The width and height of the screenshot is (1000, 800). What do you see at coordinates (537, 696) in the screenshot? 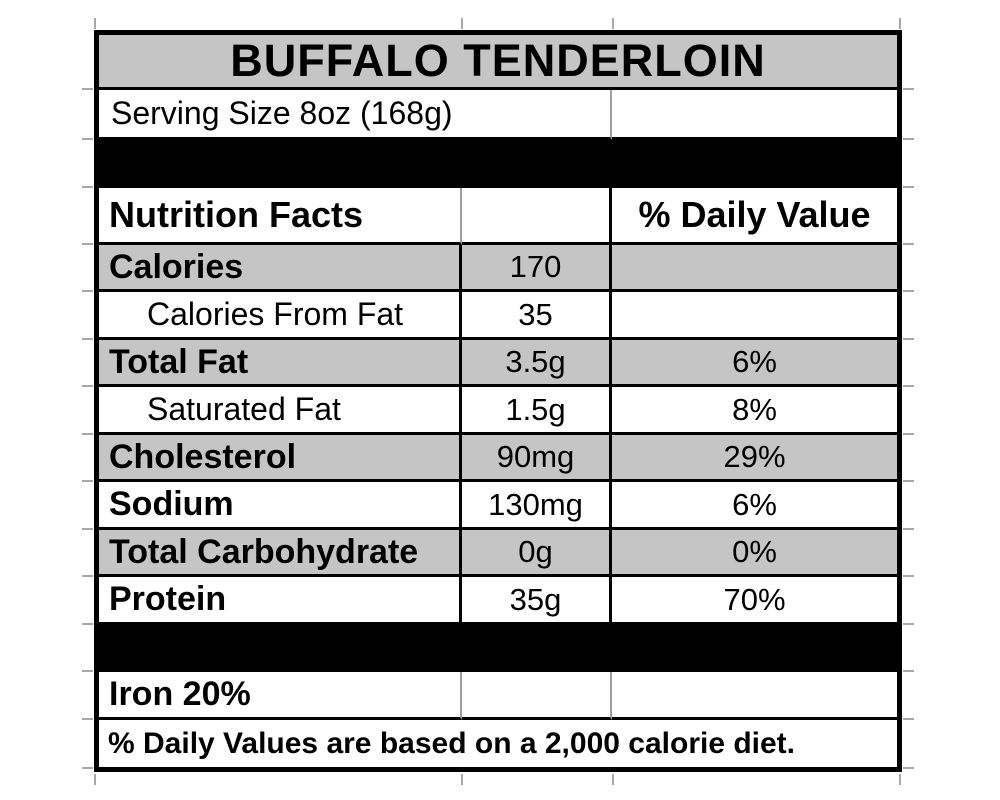
I see `iron-amount-spacer-cell` at bounding box center [537, 696].